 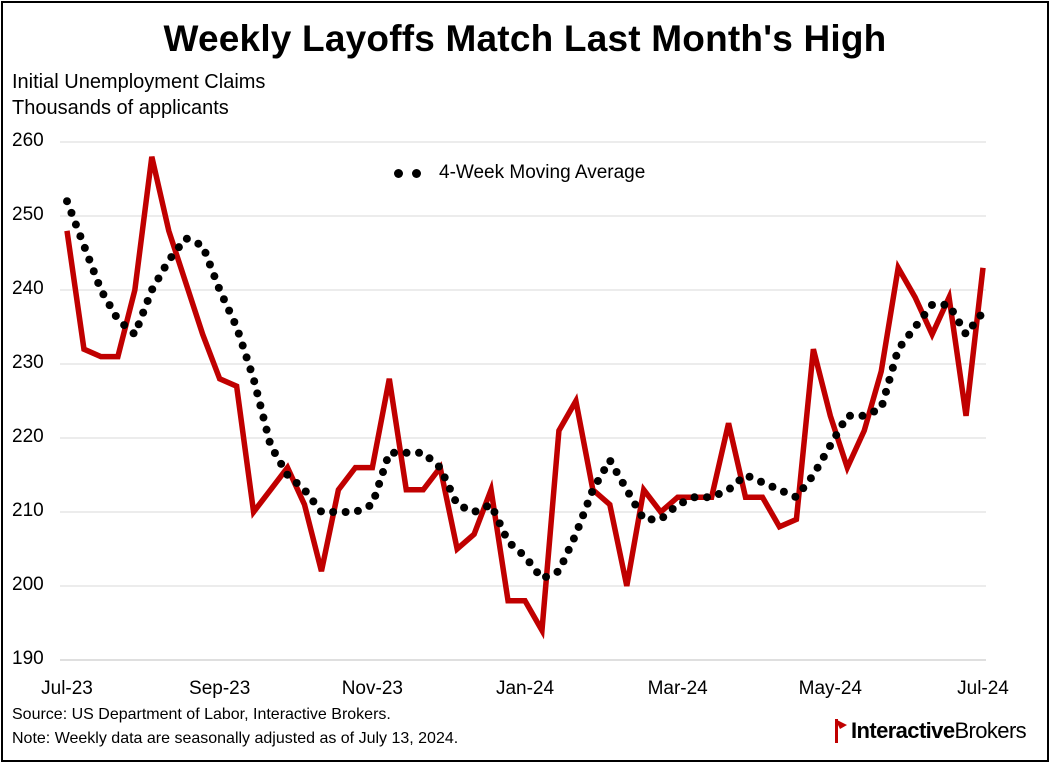 What do you see at coordinates (542, 172) in the screenshot?
I see `legend-label-moving-average: 4-Week Moving Average` at bounding box center [542, 172].